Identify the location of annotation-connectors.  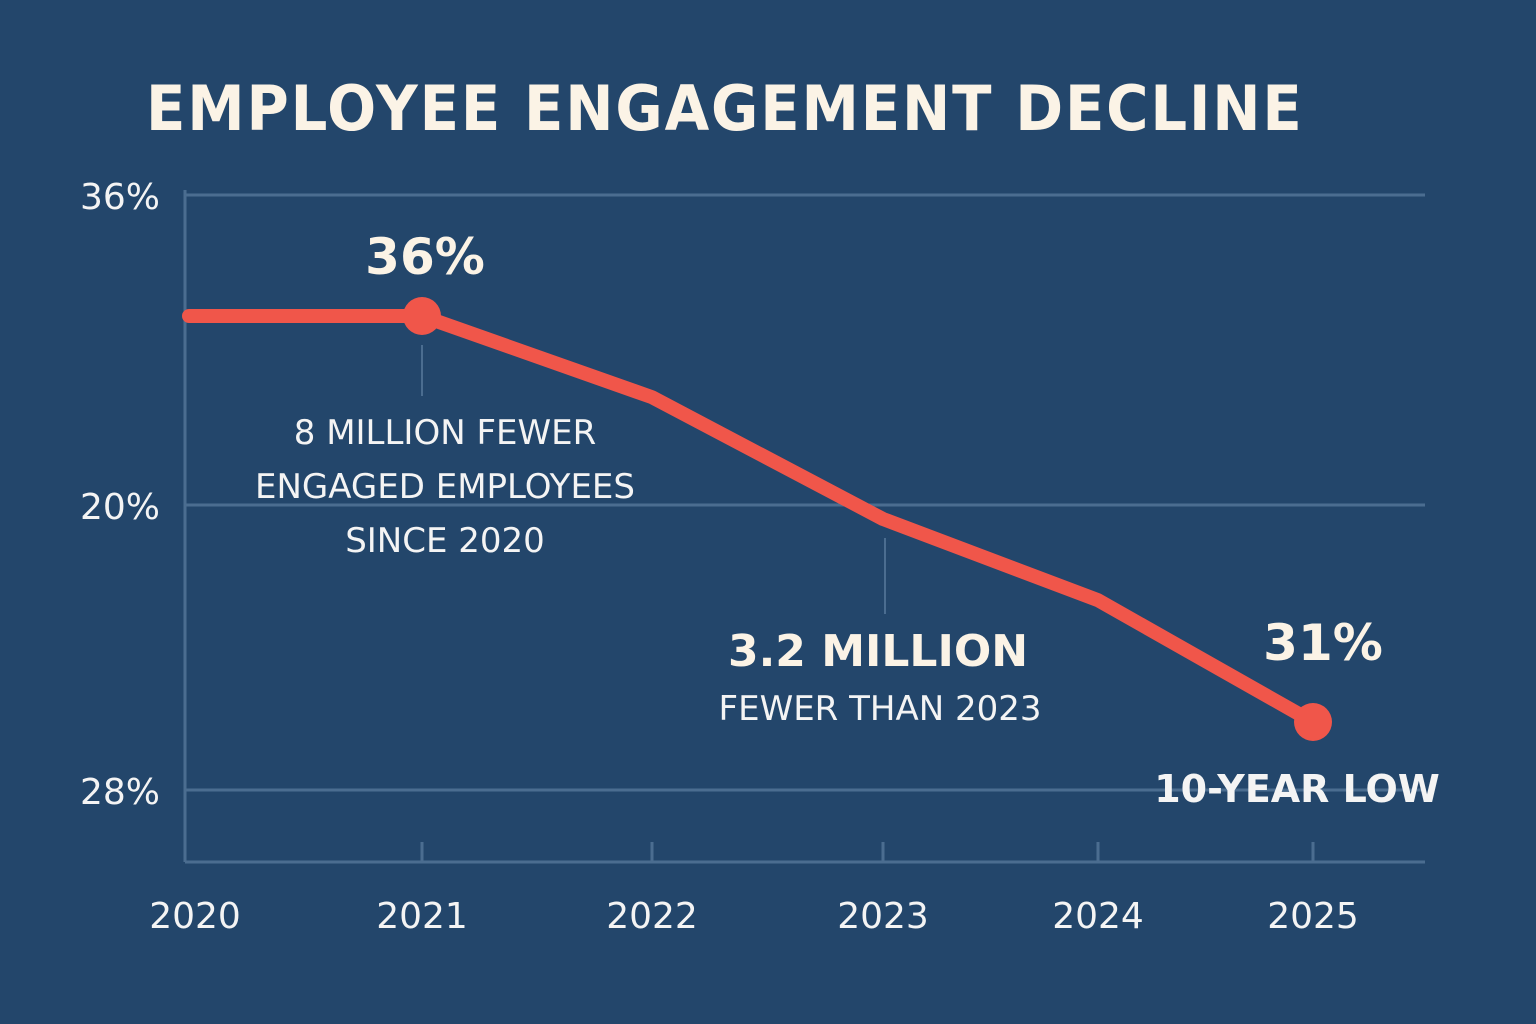
(653, 479).